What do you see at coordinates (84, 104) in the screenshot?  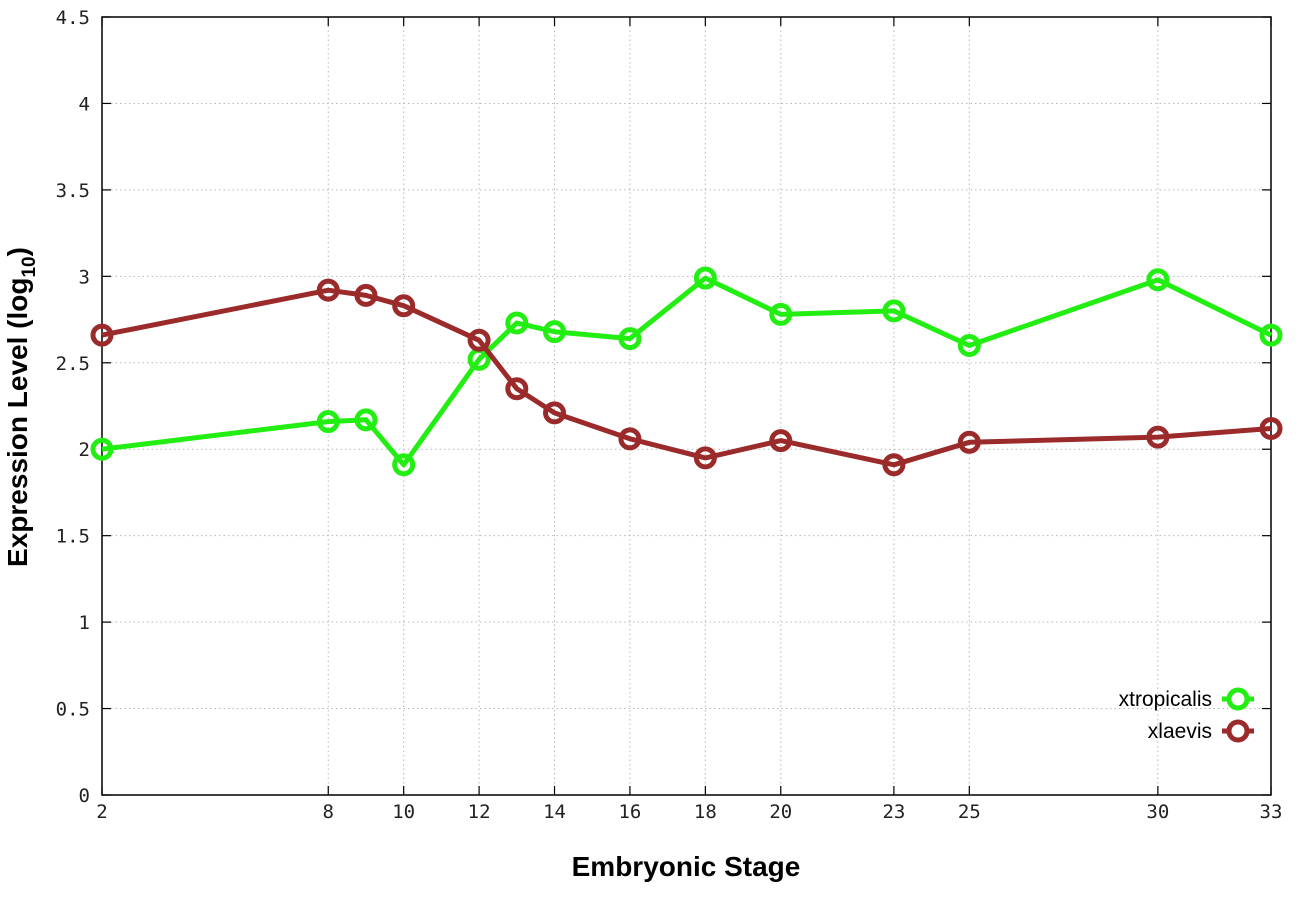 I see `y-tick-label: 4` at bounding box center [84, 104].